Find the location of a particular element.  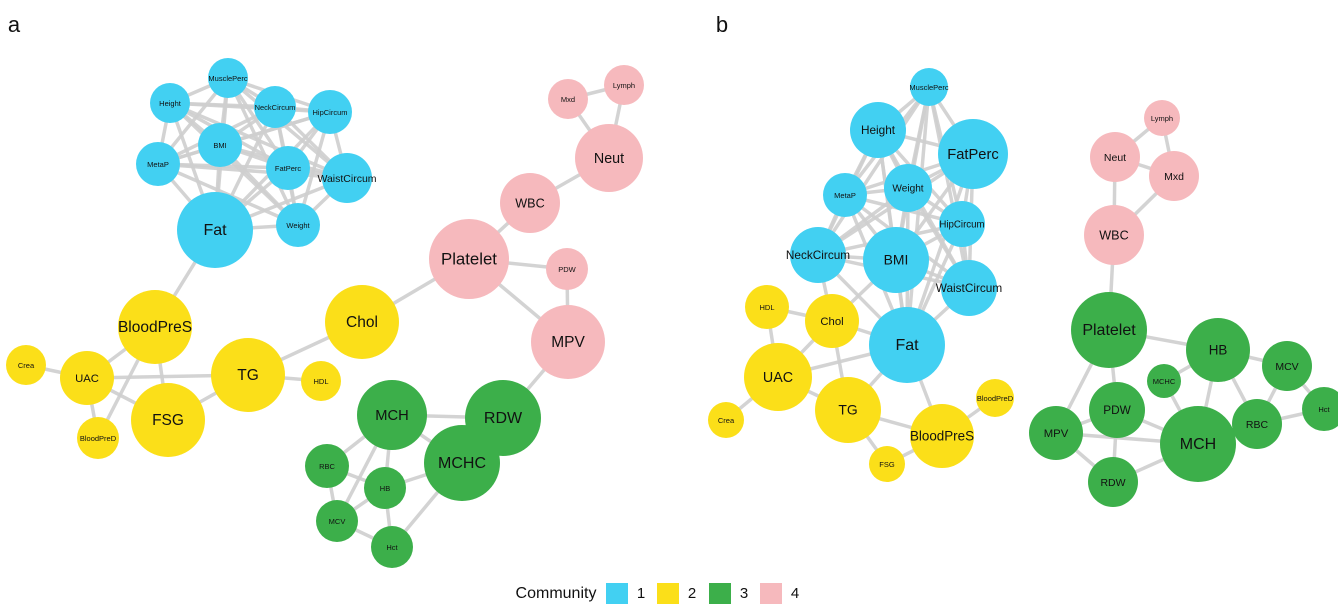

edge is located at coordinates (918, 216).